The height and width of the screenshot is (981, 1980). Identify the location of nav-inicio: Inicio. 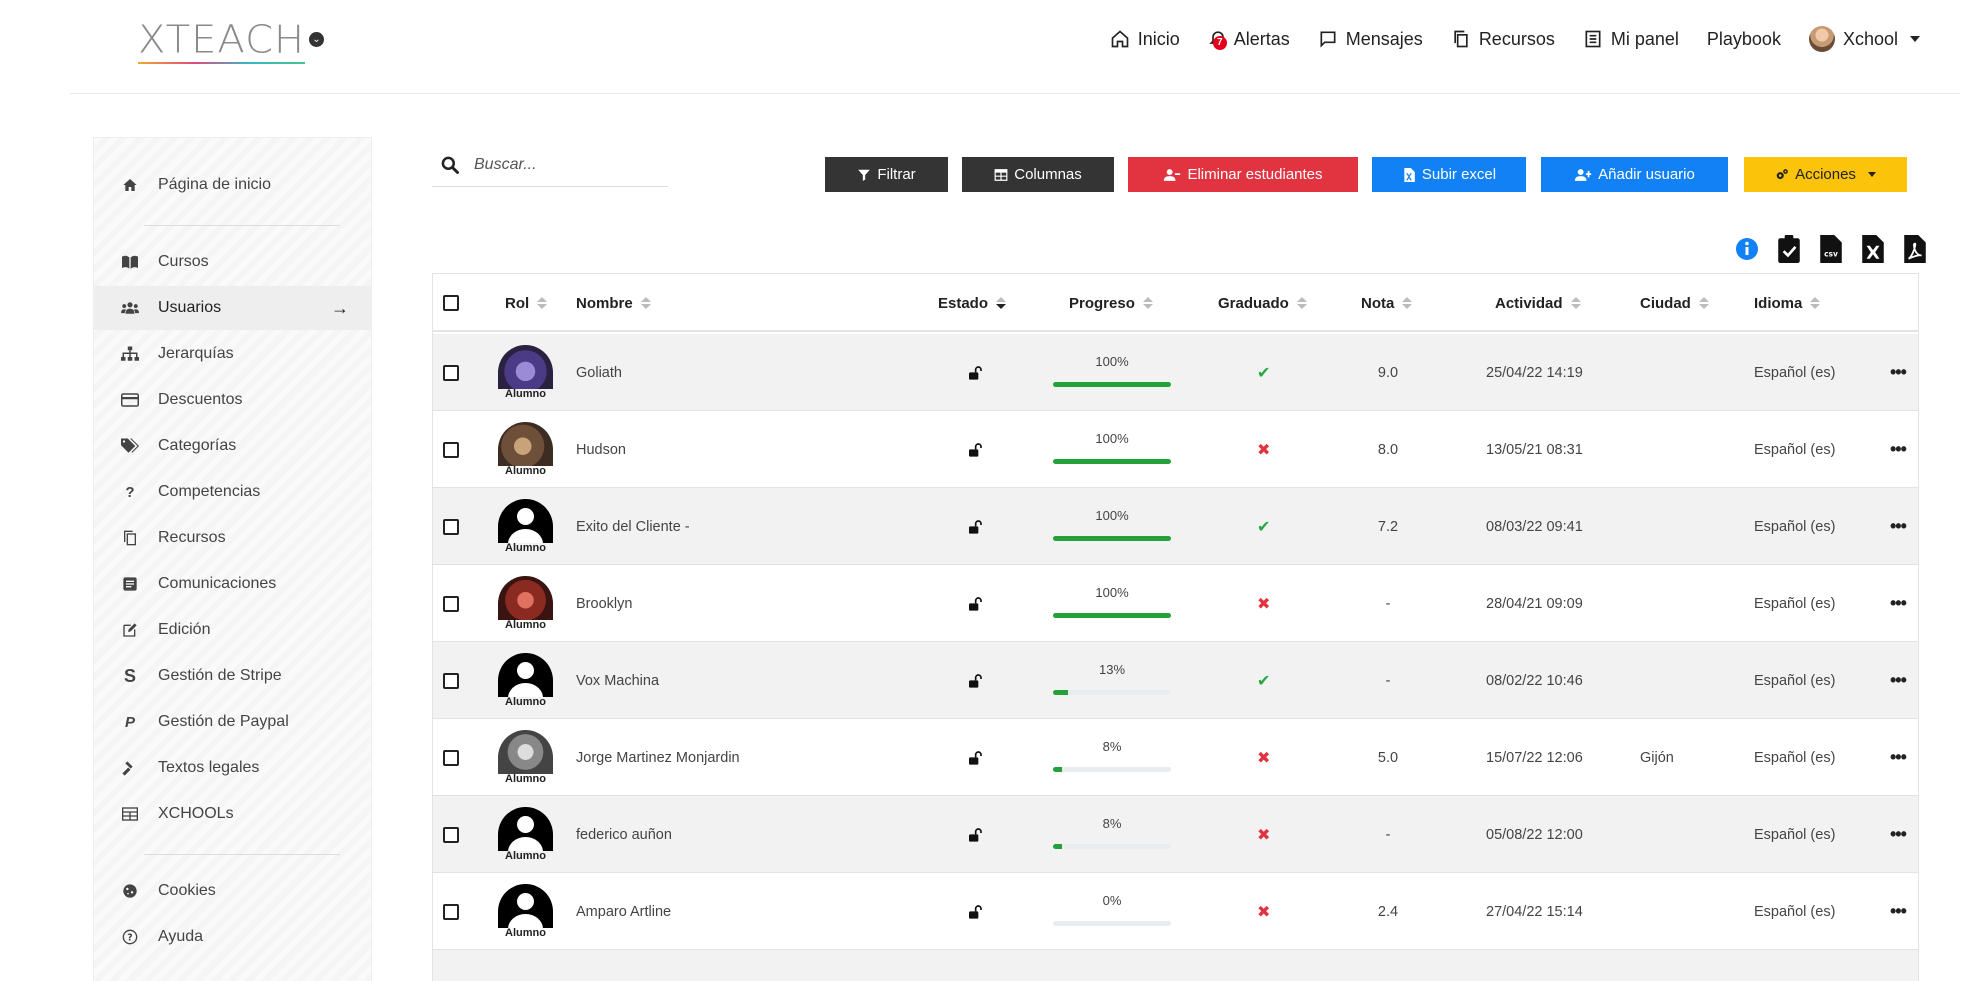
(1145, 39).